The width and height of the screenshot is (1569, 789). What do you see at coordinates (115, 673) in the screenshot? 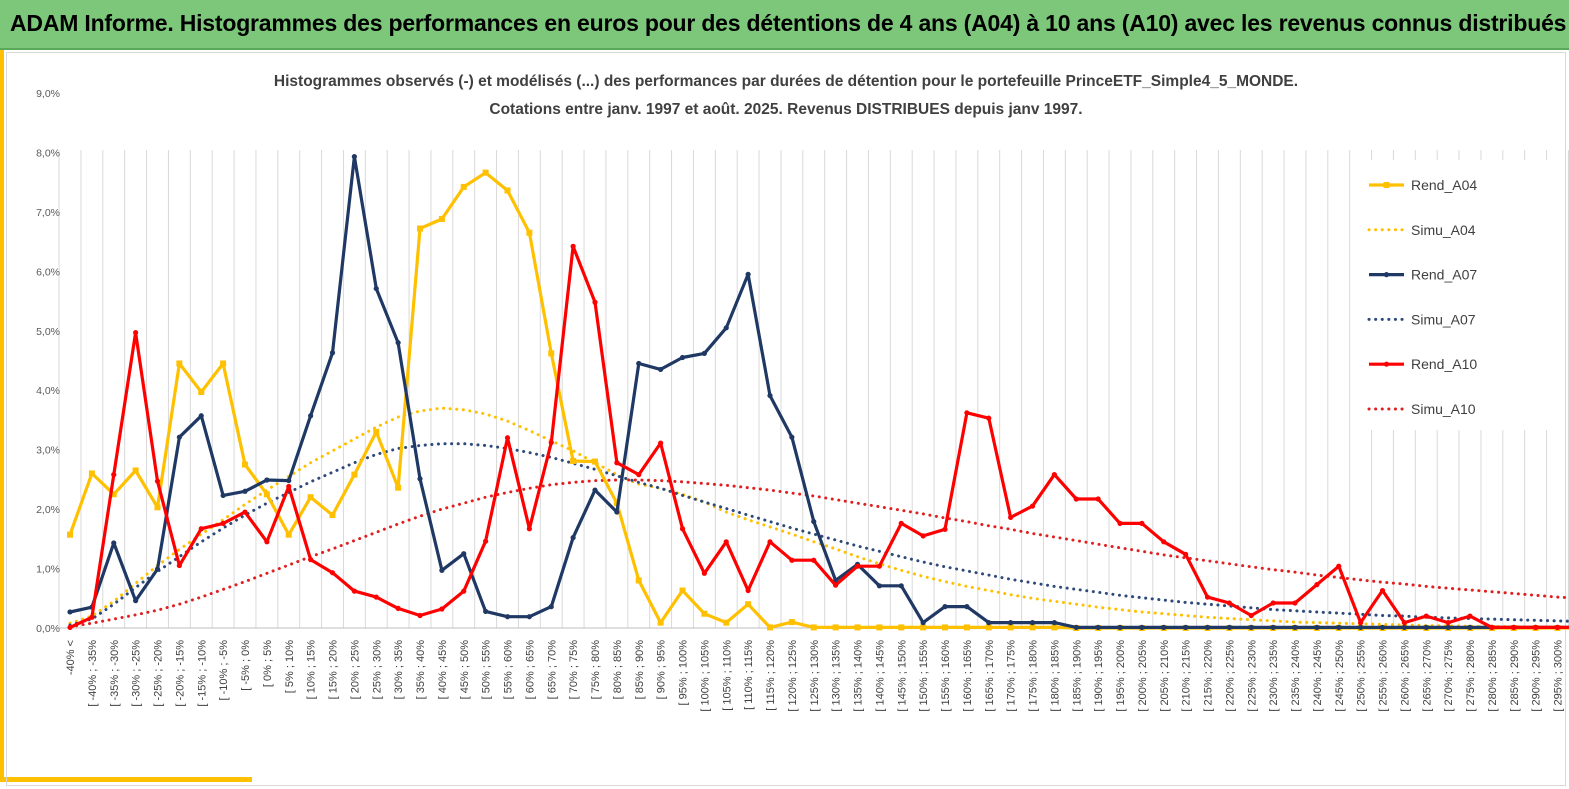
I see `x-tick-label: [ -35% ; -30%` at bounding box center [115, 673].